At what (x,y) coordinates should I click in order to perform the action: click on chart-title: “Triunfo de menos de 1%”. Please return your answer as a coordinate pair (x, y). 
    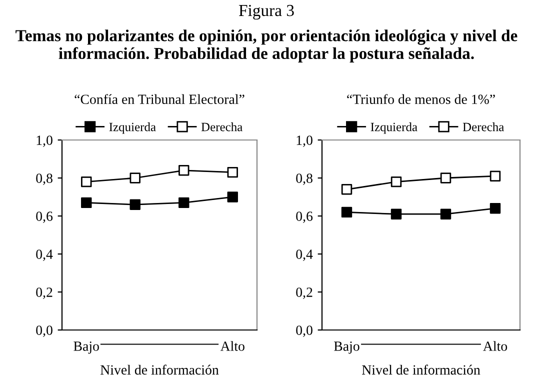
    Looking at the image, I should click on (421, 99).